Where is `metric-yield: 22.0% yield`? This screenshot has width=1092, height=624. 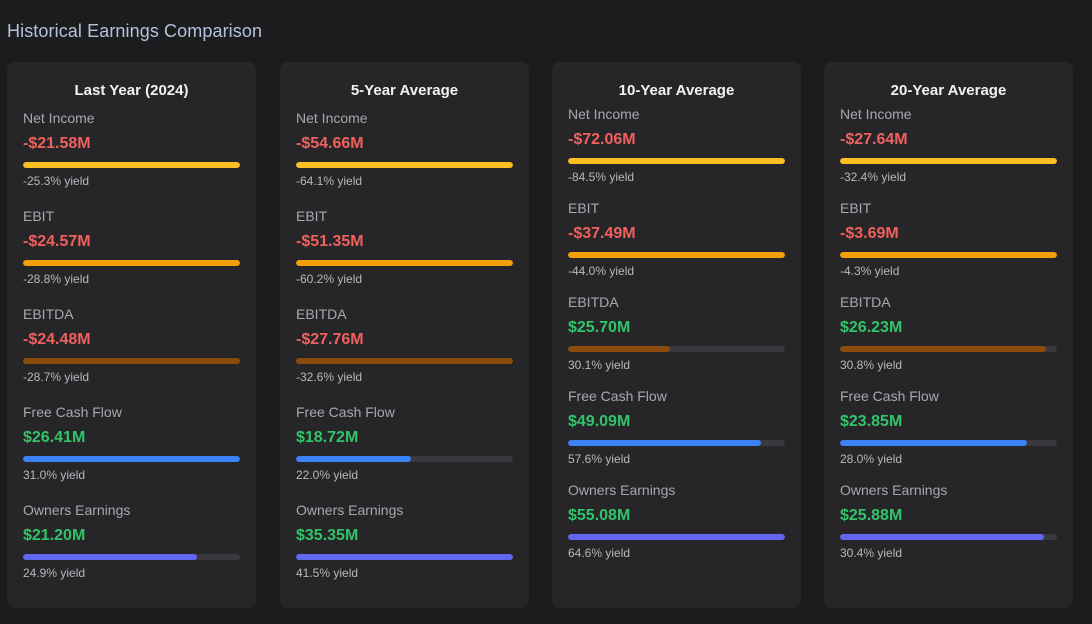 metric-yield: 22.0% yield is located at coordinates (327, 475).